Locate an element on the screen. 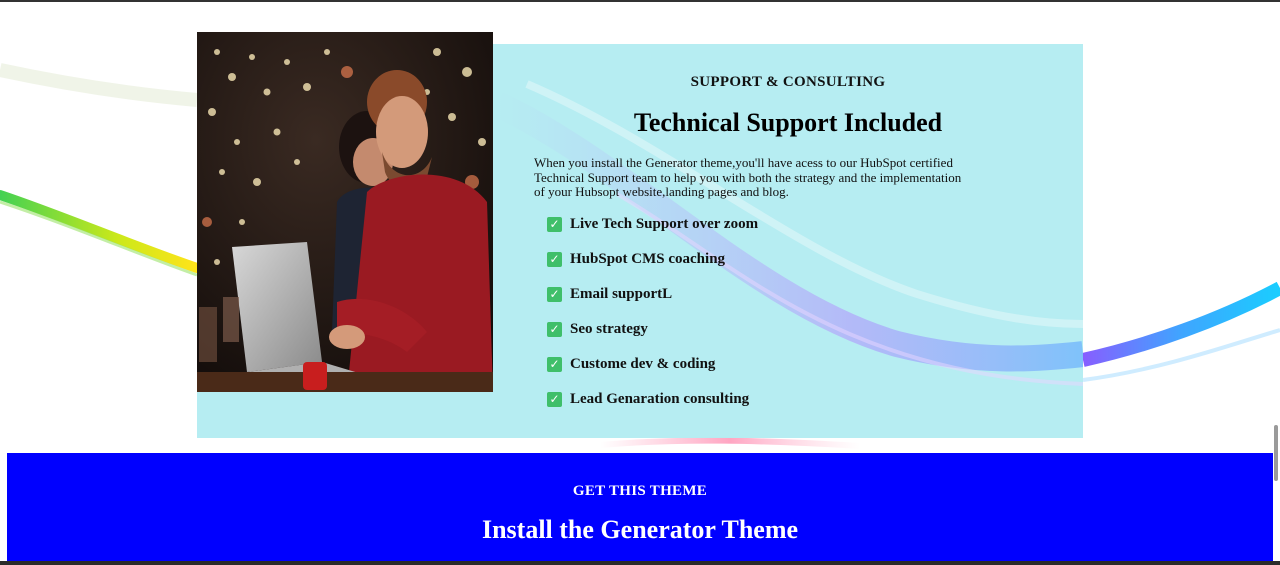 Image resolution: width=1280 pixels, height=565 pixels. top-border is located at coordinates (640, 1).